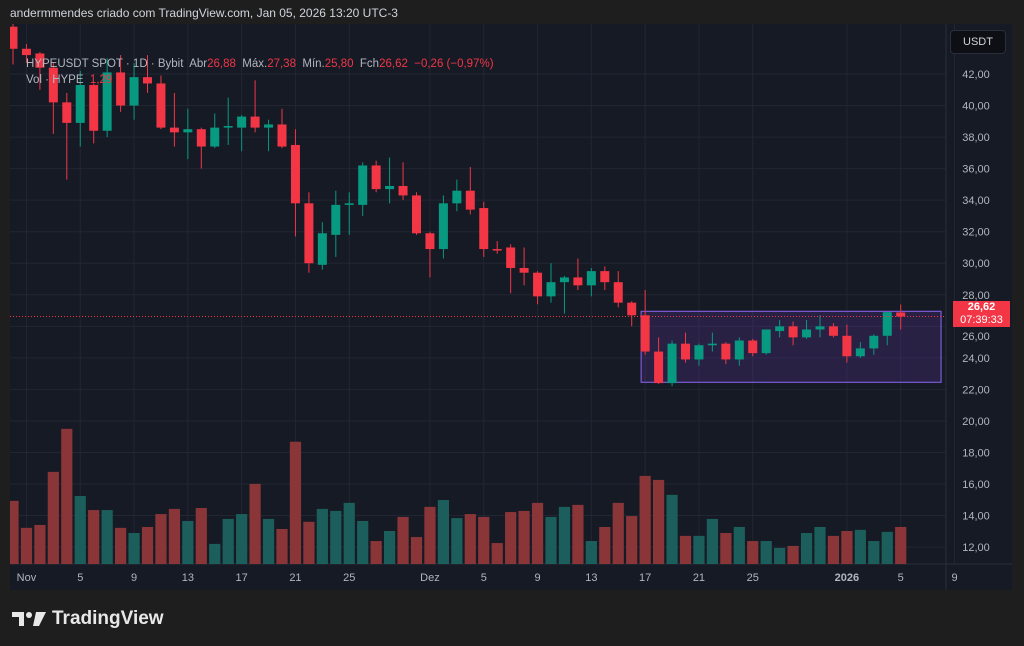 This screenshot has width=1024, height=646. What do you see at coordinates (847, 578) in the screenshot?
I see `x-tick-label: 2026` at bounding box center [847, 578].